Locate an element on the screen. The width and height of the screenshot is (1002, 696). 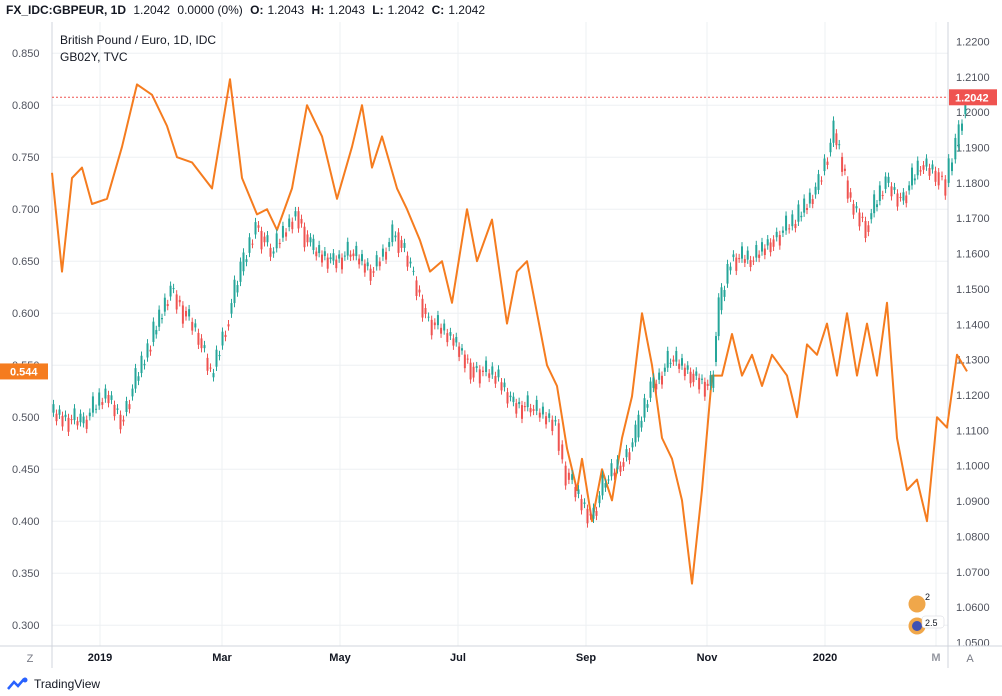
time-axis-tick: Sep is located at coordinates (586, 658).